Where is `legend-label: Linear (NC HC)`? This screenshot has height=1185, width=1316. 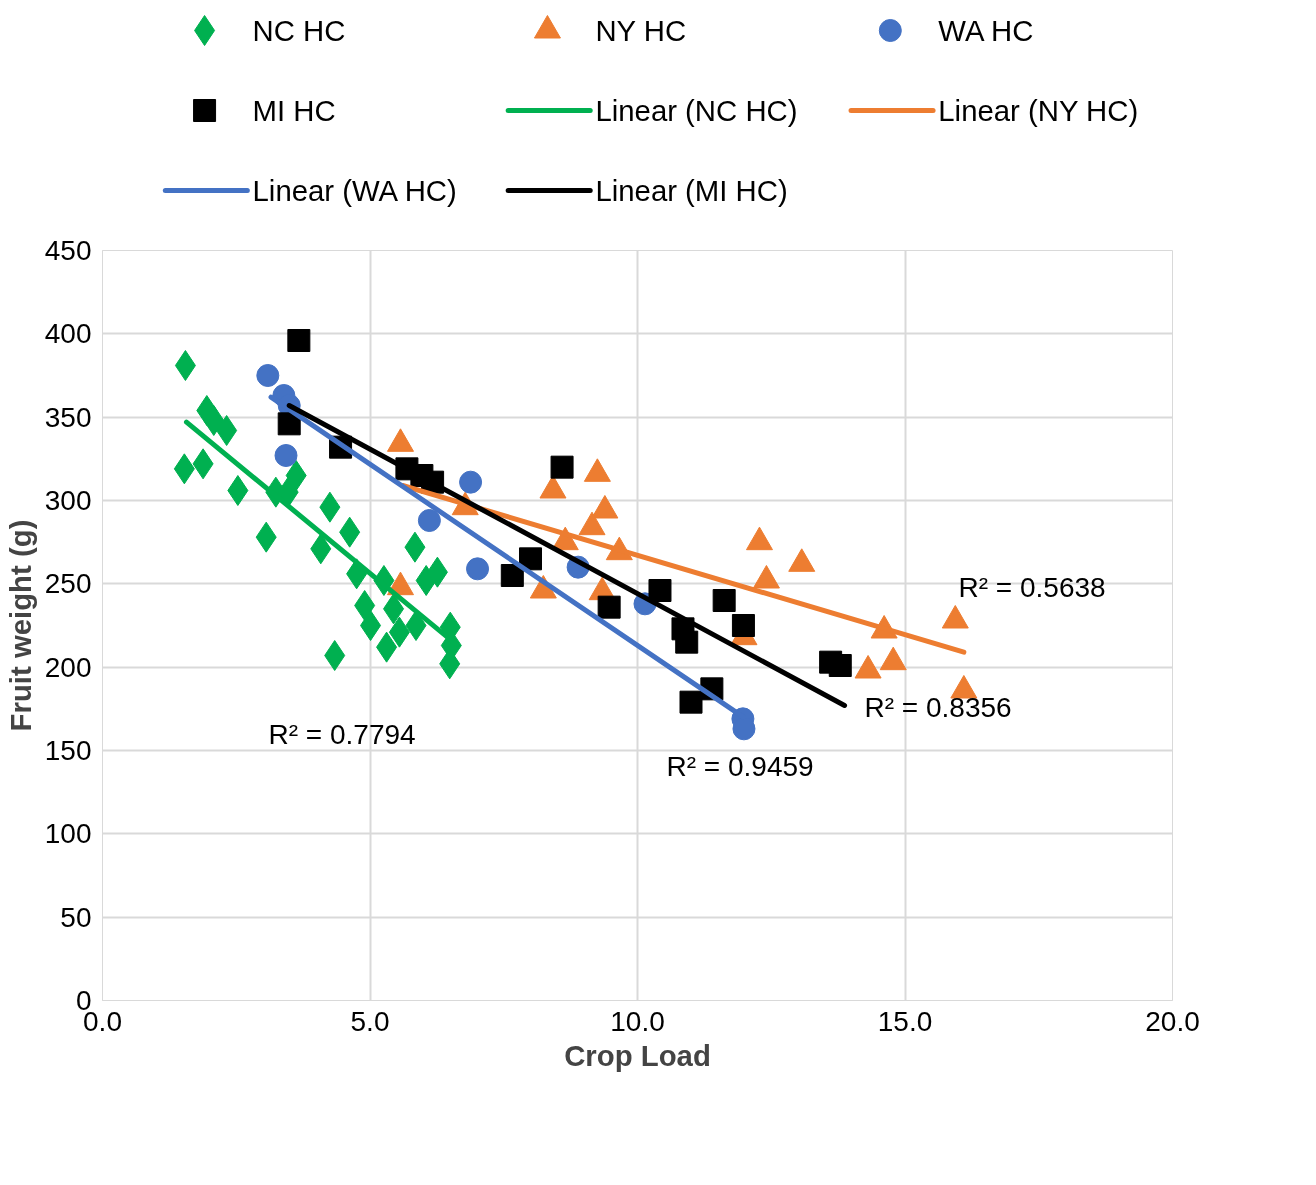 legend-label: Linear (NC HC) is located at coordinates (696, 110).